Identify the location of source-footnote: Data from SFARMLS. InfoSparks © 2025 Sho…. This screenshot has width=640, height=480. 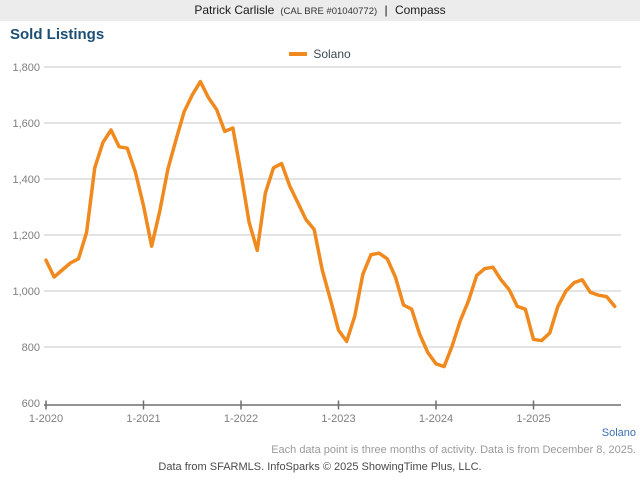
(320, 467).